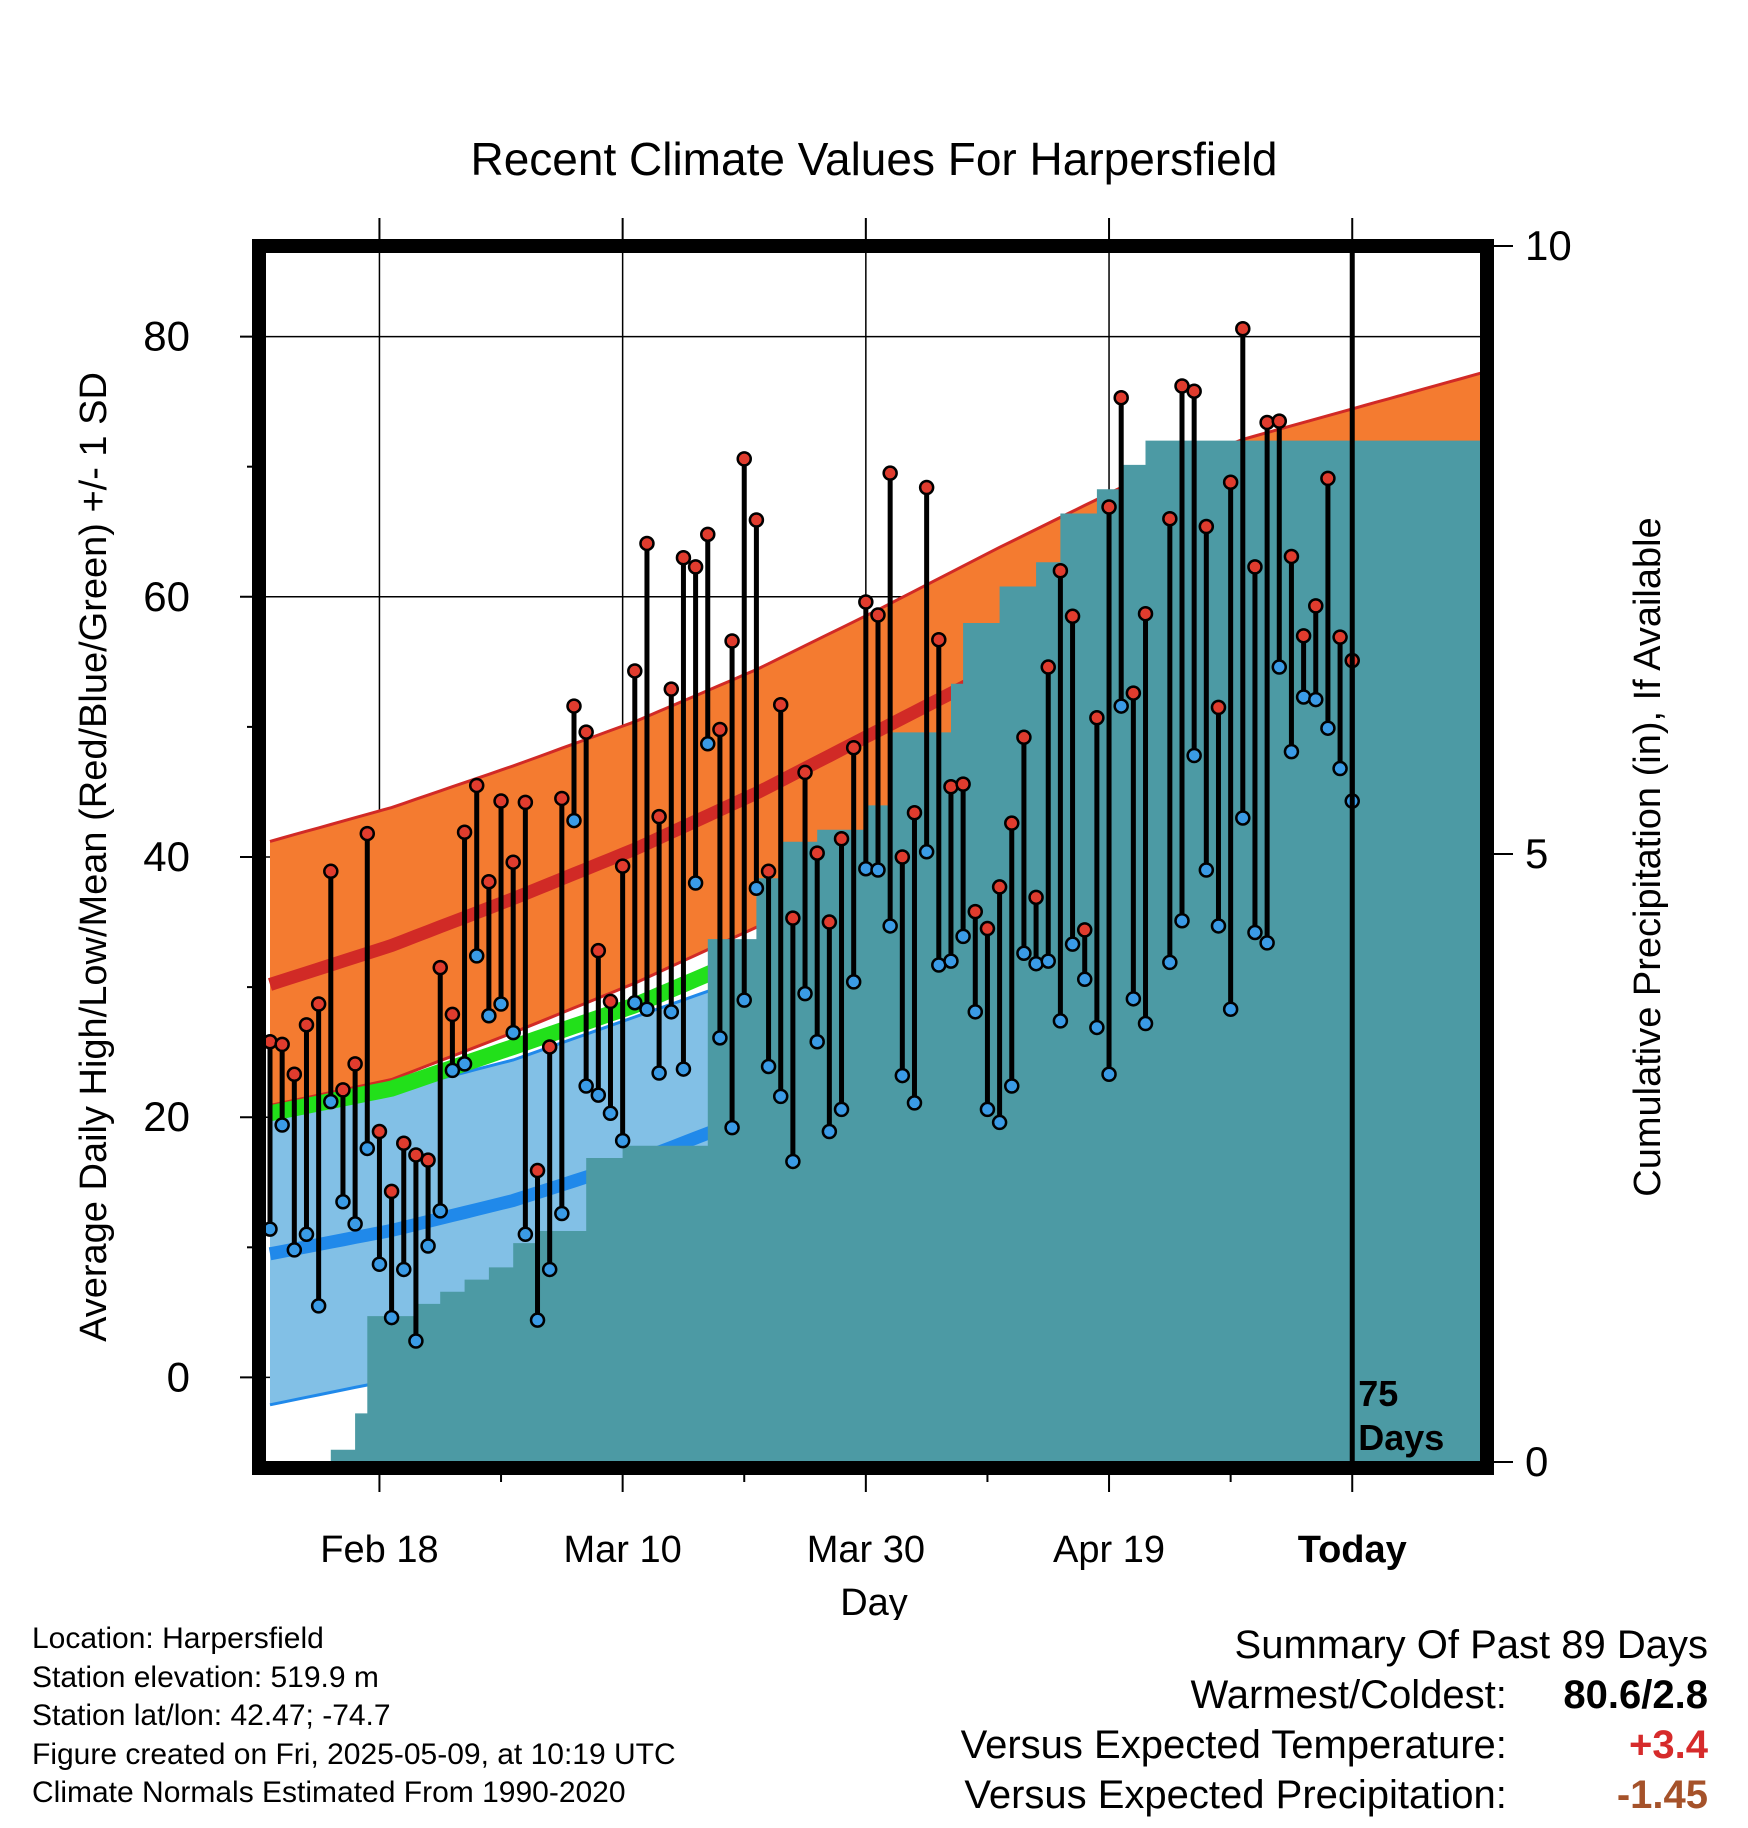 This screenshot has height=1828, width=1748. What do you see at coordinates (166, 596) in the screenshot?
I see `y-tick-label: 60` at bounding box center [166, 596].